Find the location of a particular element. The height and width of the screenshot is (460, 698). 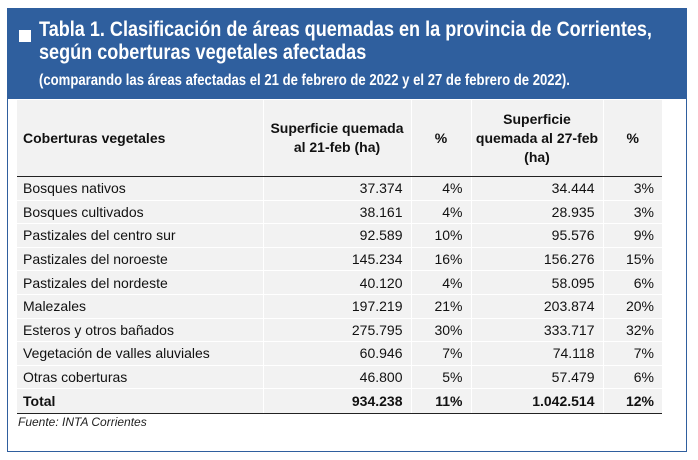

cell-area-21feb: 40.120 is located at coordinates (337, 282).